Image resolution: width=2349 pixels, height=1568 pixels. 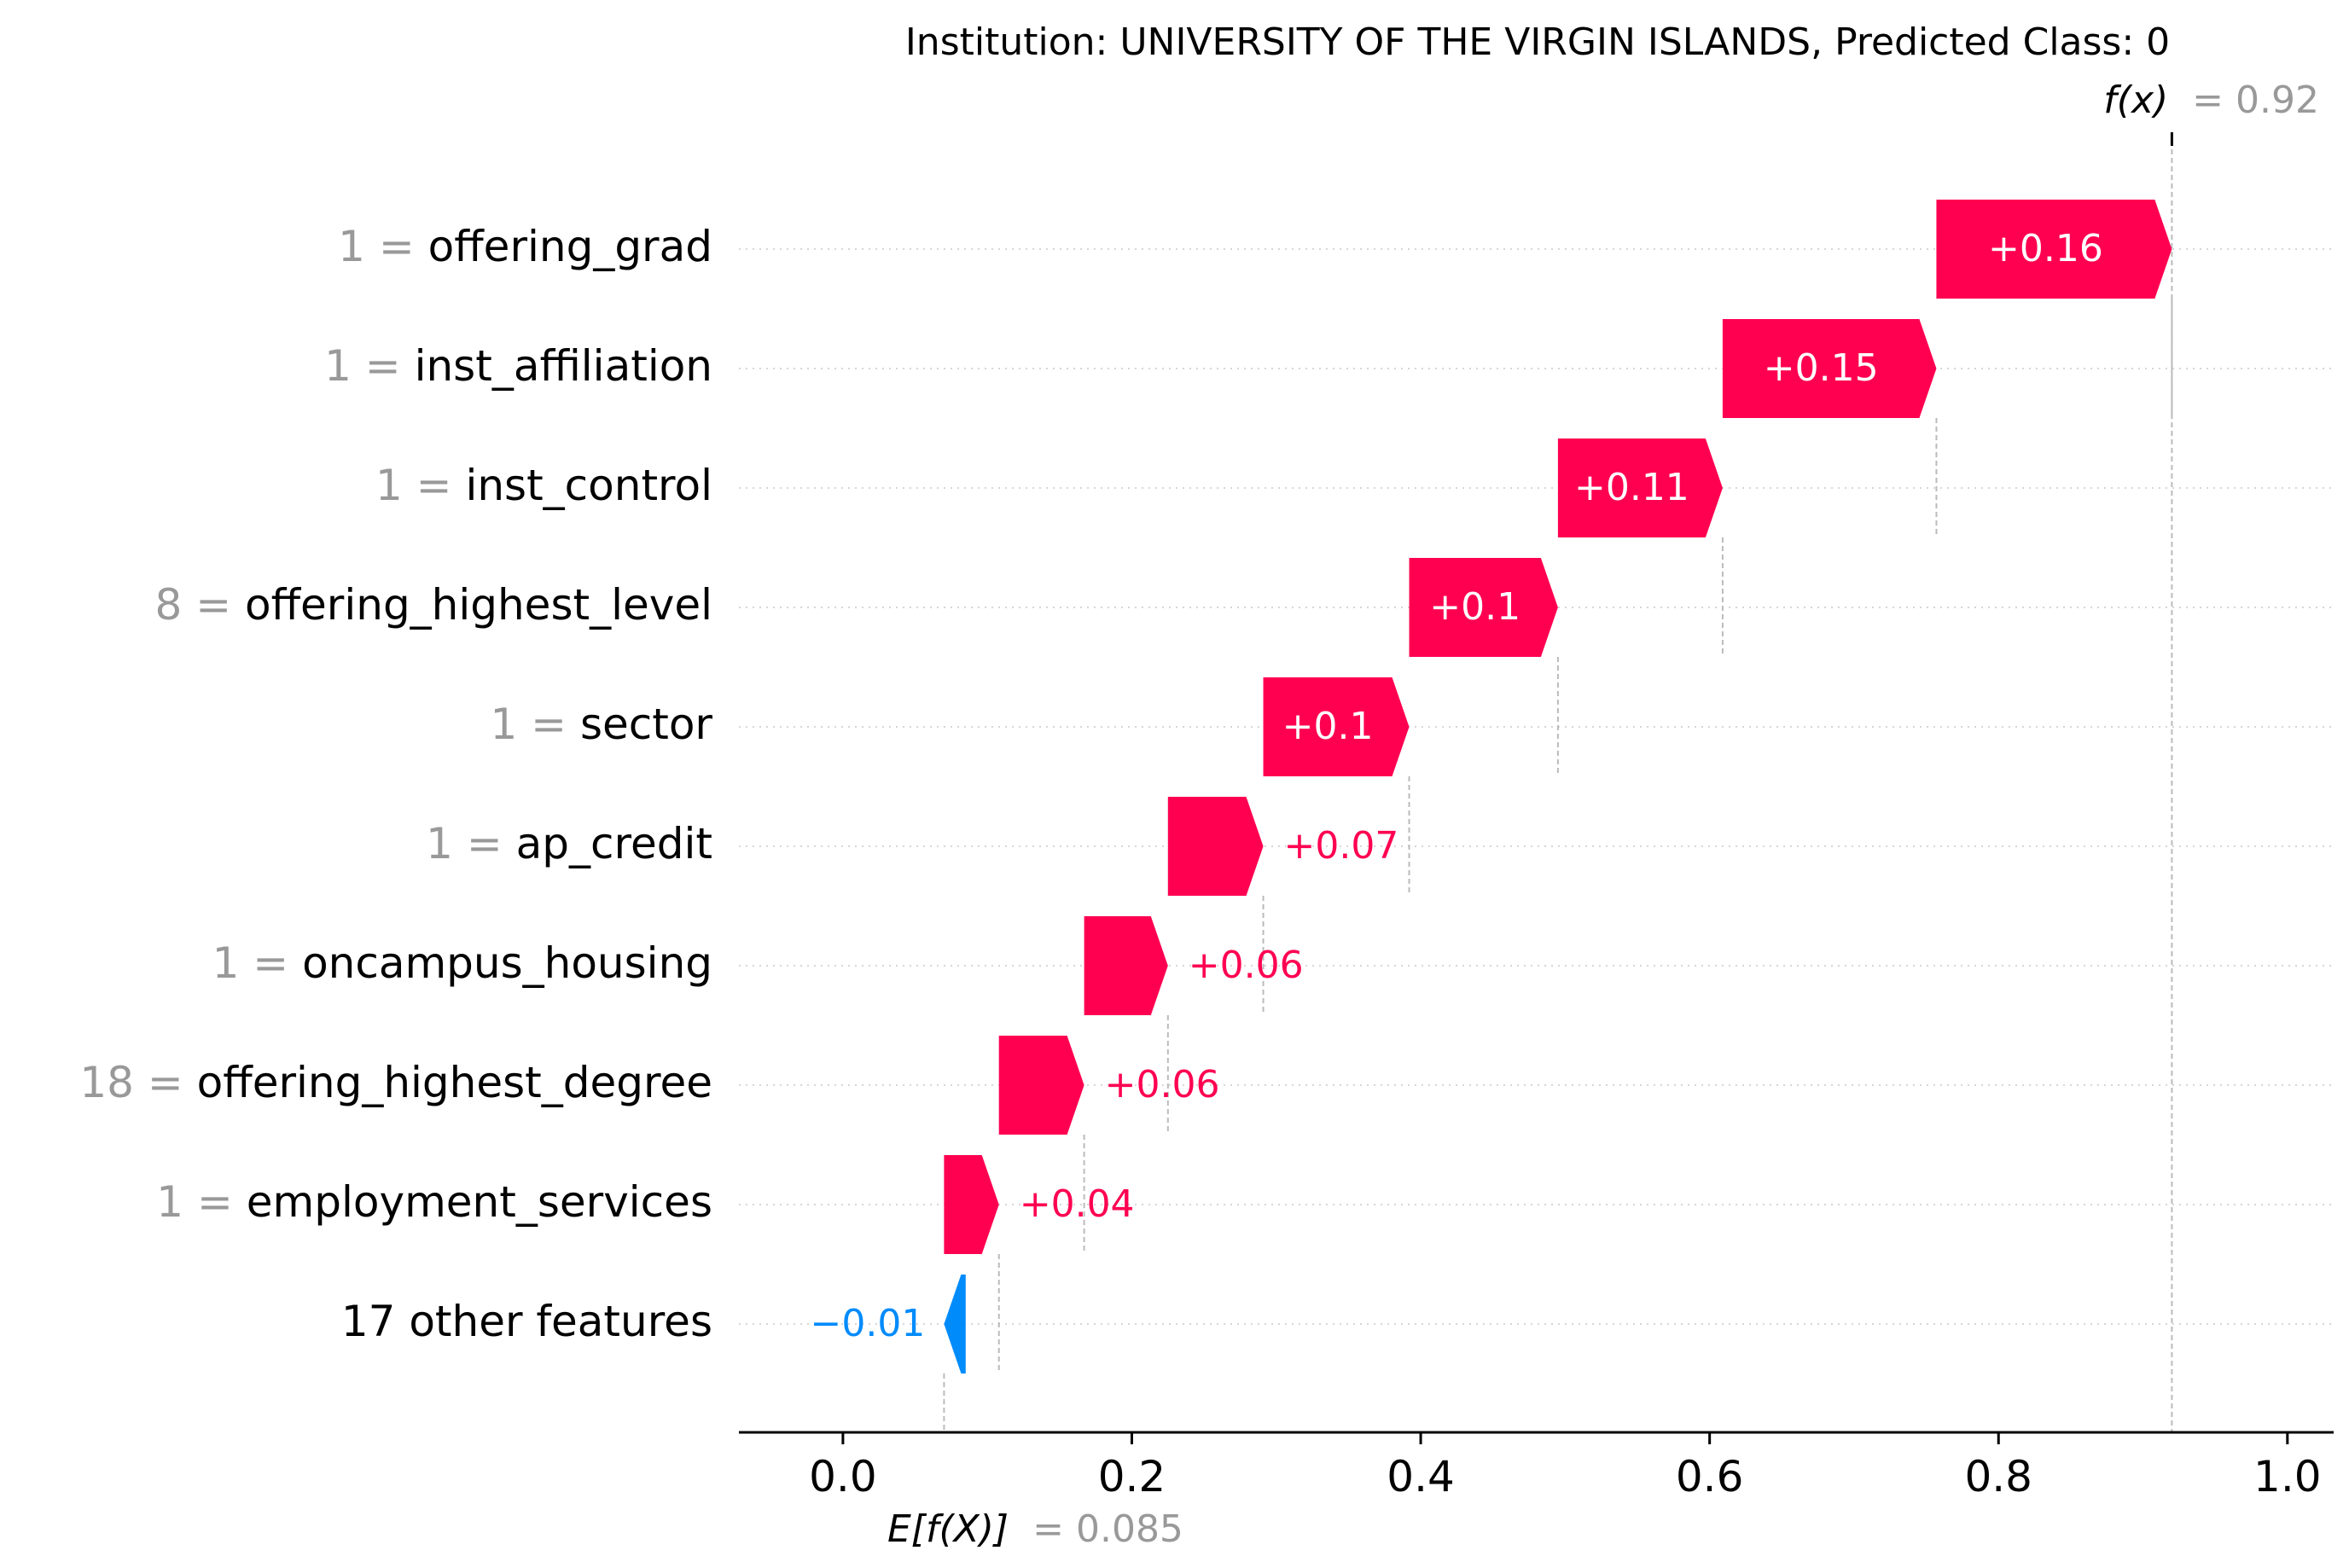 I want to click on fx-annotation: f(x) = 0.92, so click(x=2211, y=100).